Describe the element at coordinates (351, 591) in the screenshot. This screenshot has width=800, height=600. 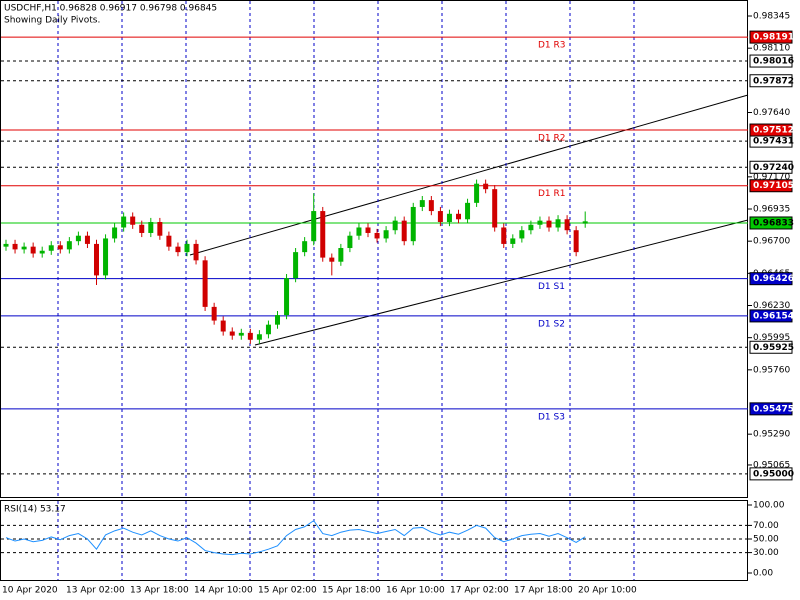
I see `x-tick-label: 15 Apr 18:00` at that location.